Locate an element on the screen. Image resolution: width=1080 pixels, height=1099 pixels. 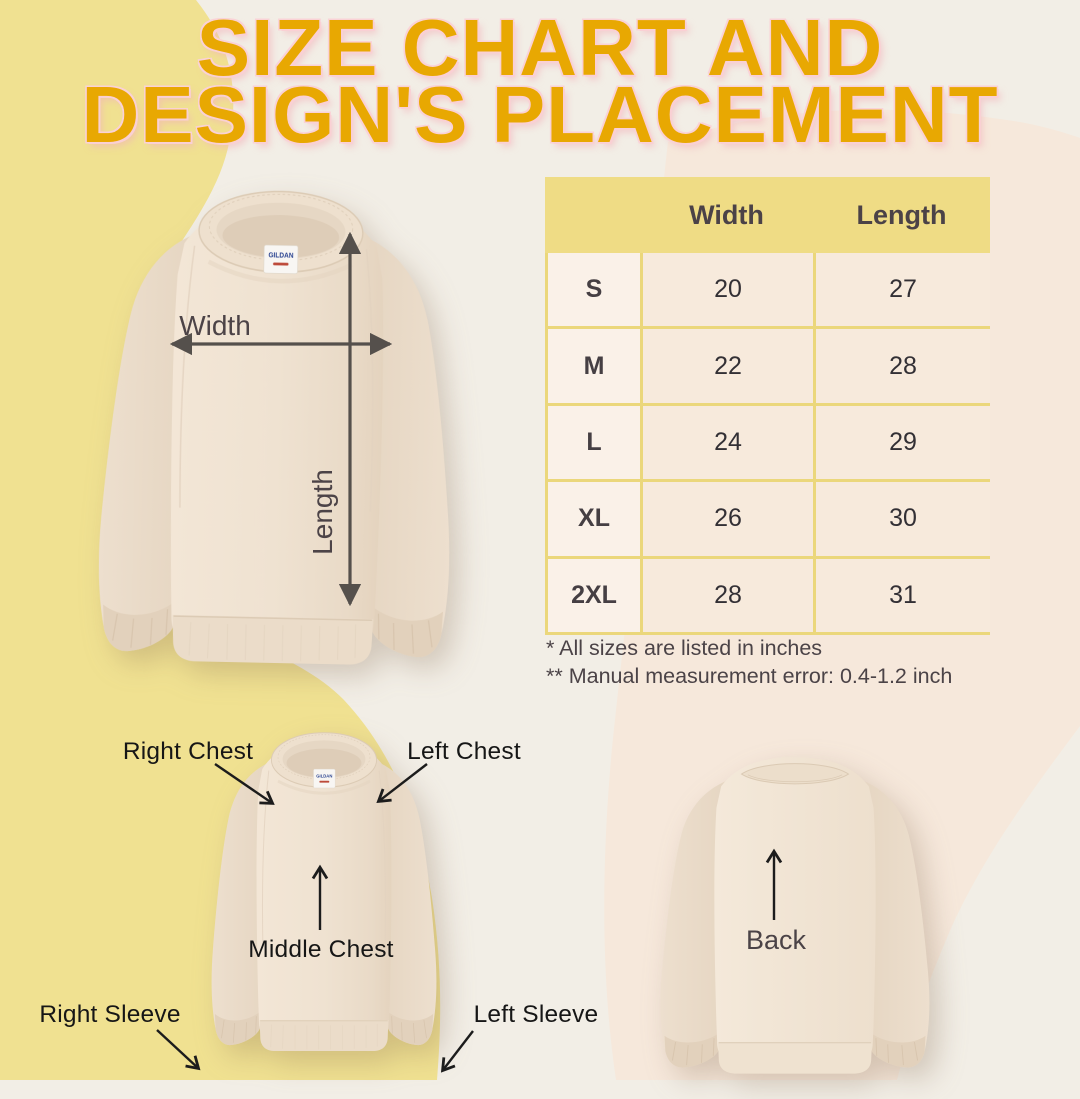
size-label: S is located at coordinates (594, 290).